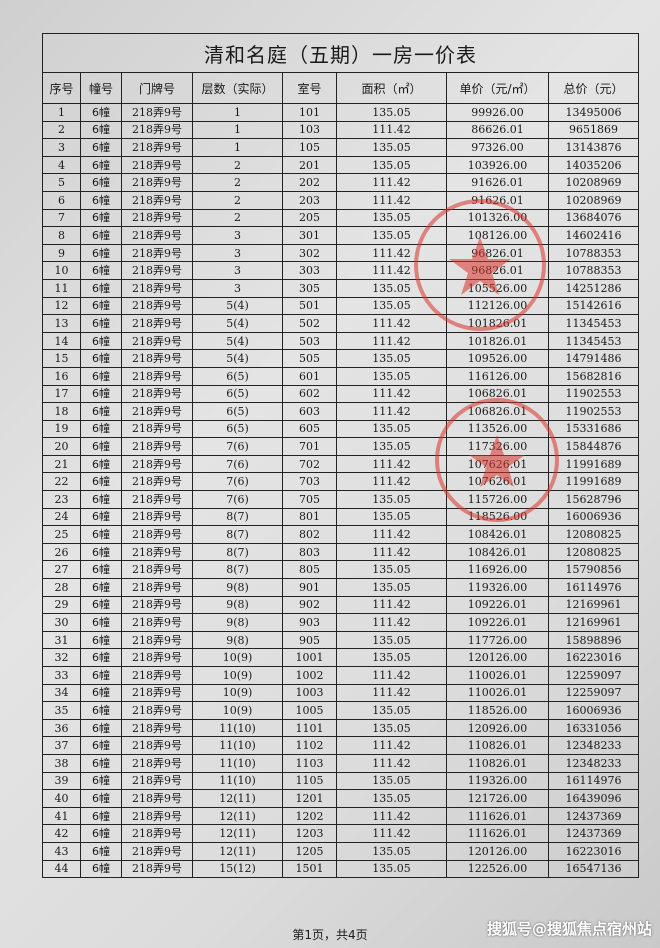 This screenshot has height=948, width=660. What do you see at coordinates (593, 218) in the screenshot?
I see `cell-total-price: 13684076` at bounding box center [593, 218].